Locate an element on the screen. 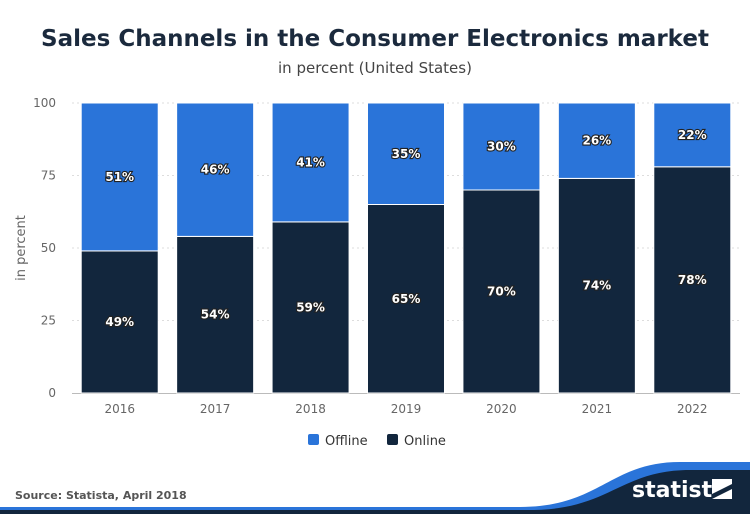 The image size is (750, 514). legend-label: Online is located at coordinates (425, 441).